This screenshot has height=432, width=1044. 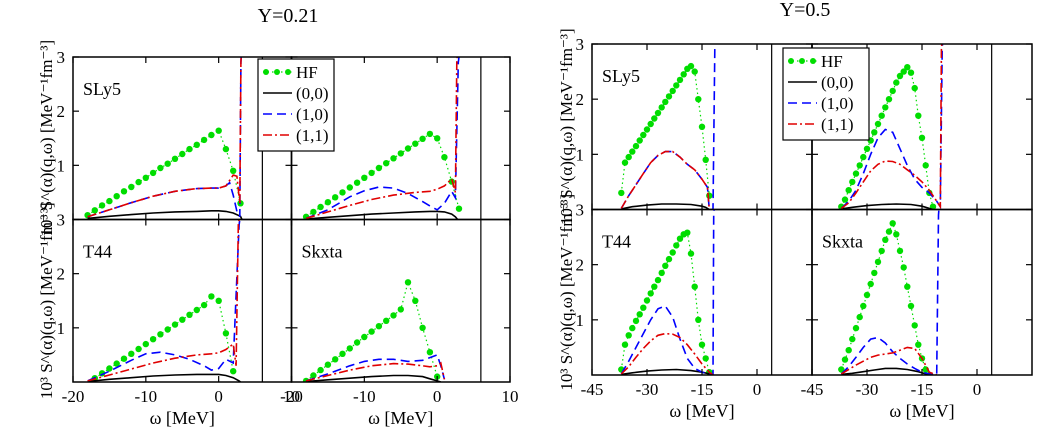 What do you see at coordinates (382, 175) in the screenshot?
I see `series-hf-line` at bounding box center [382, 175].